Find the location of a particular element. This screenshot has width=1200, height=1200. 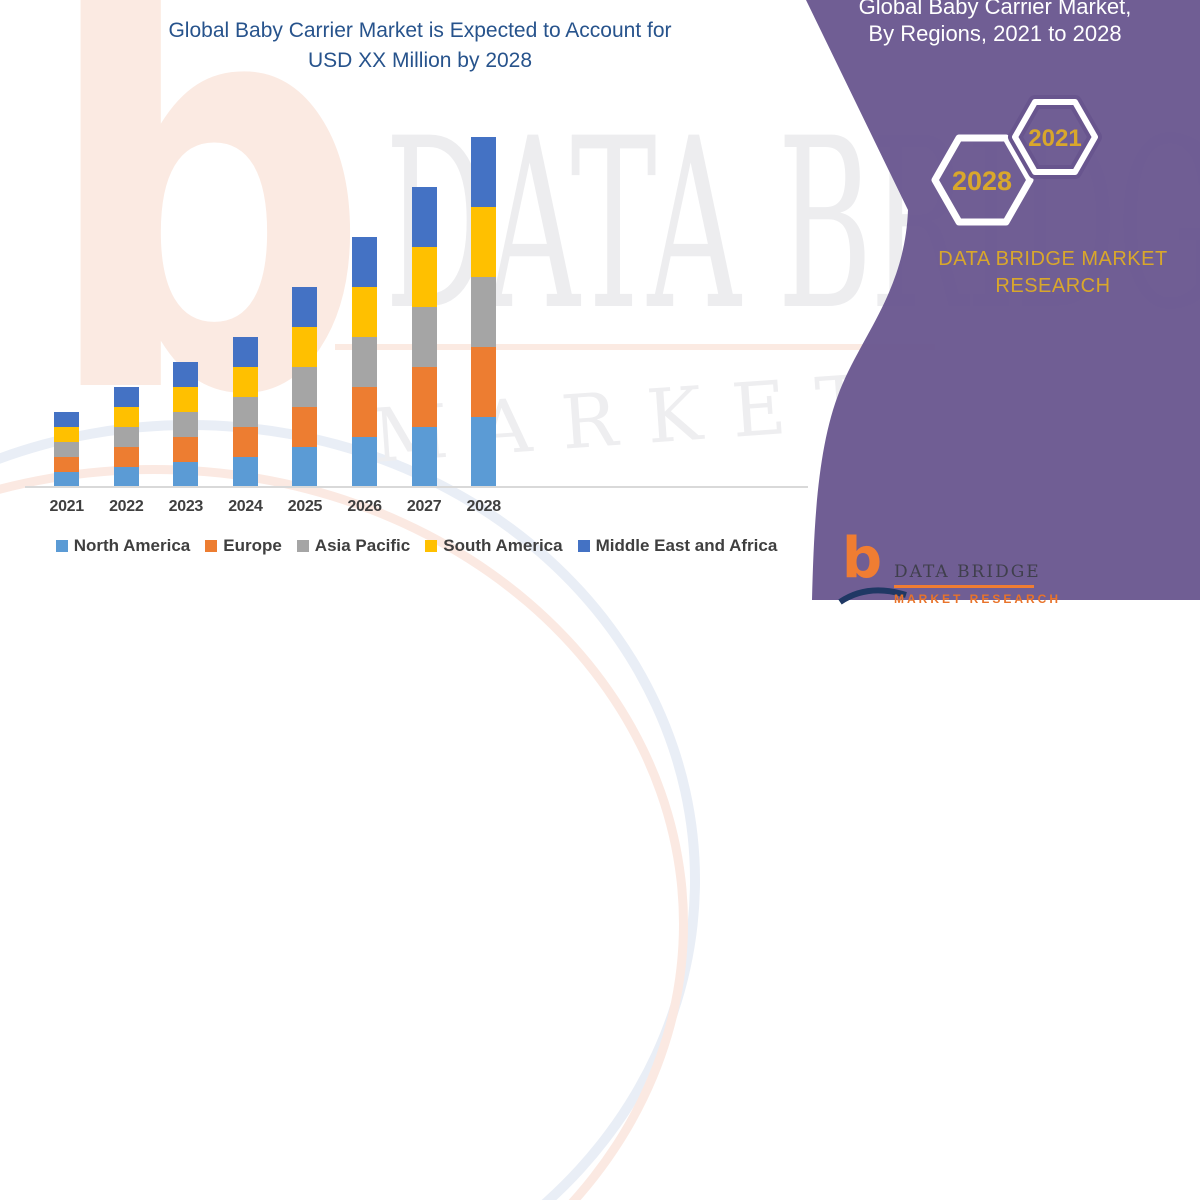

hexagon-badges: 2028 2021 is located at coordinates (1016, 160).